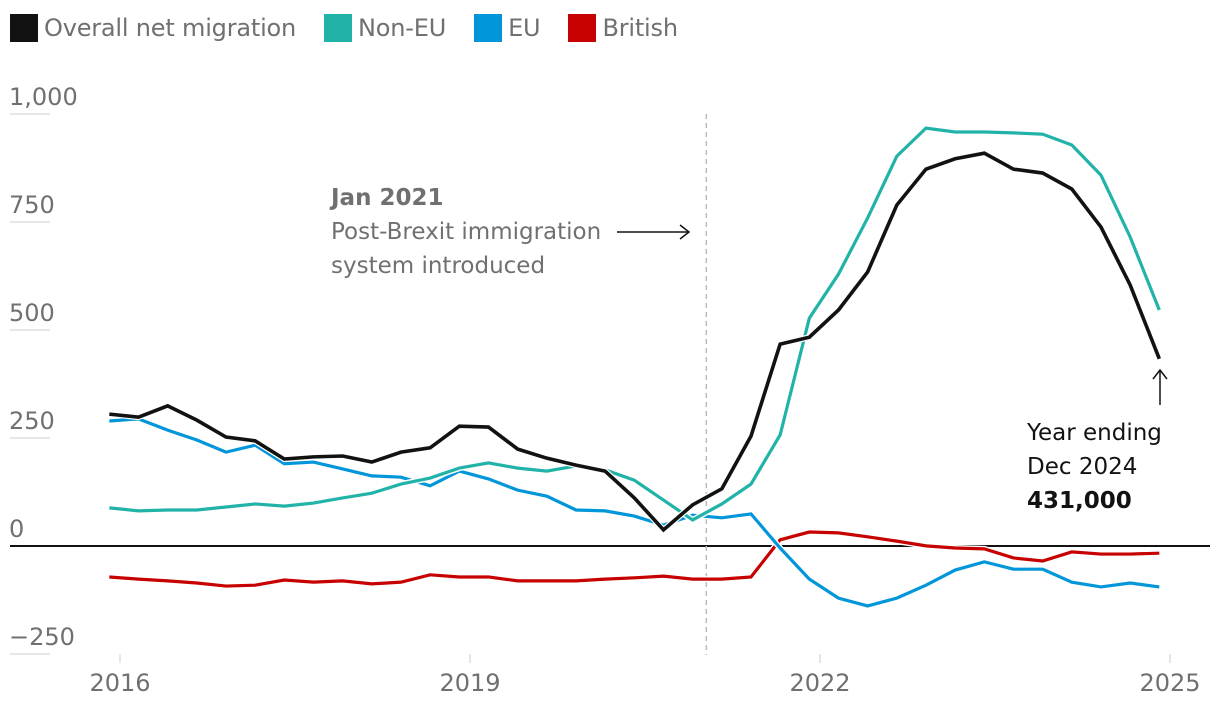 This screenshot has height=712, width=1220. What do you see at coordinates (119, 683) in the screenshot?
I see `x-tick-label: 2016` at bounding box center [119, 683].